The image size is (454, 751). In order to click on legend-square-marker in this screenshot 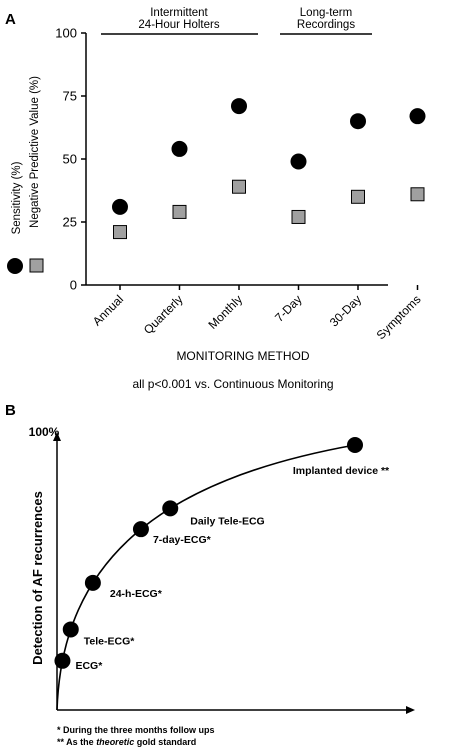, I will do `click(36, 265)`.